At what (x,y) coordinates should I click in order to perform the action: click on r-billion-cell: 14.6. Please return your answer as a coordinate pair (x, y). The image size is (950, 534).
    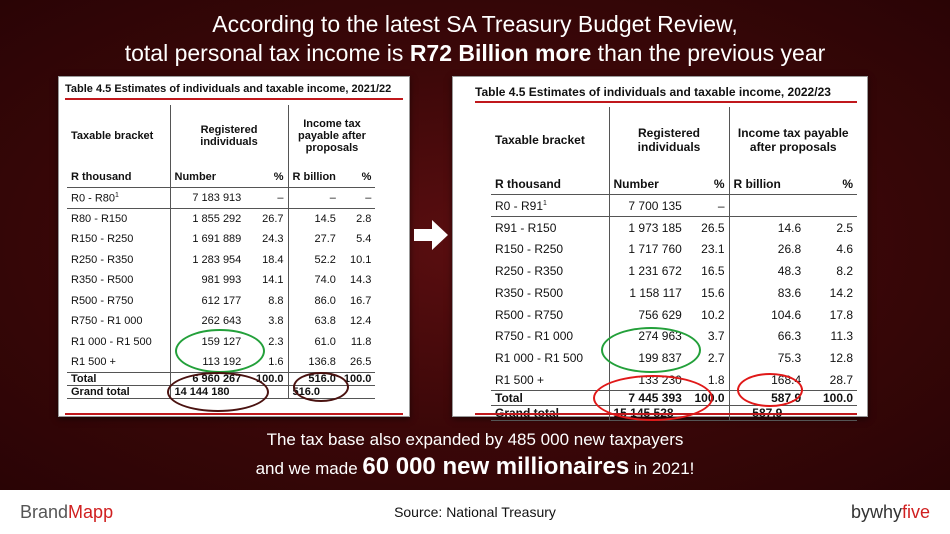
    Looking at the image, I should click on (767, 227).